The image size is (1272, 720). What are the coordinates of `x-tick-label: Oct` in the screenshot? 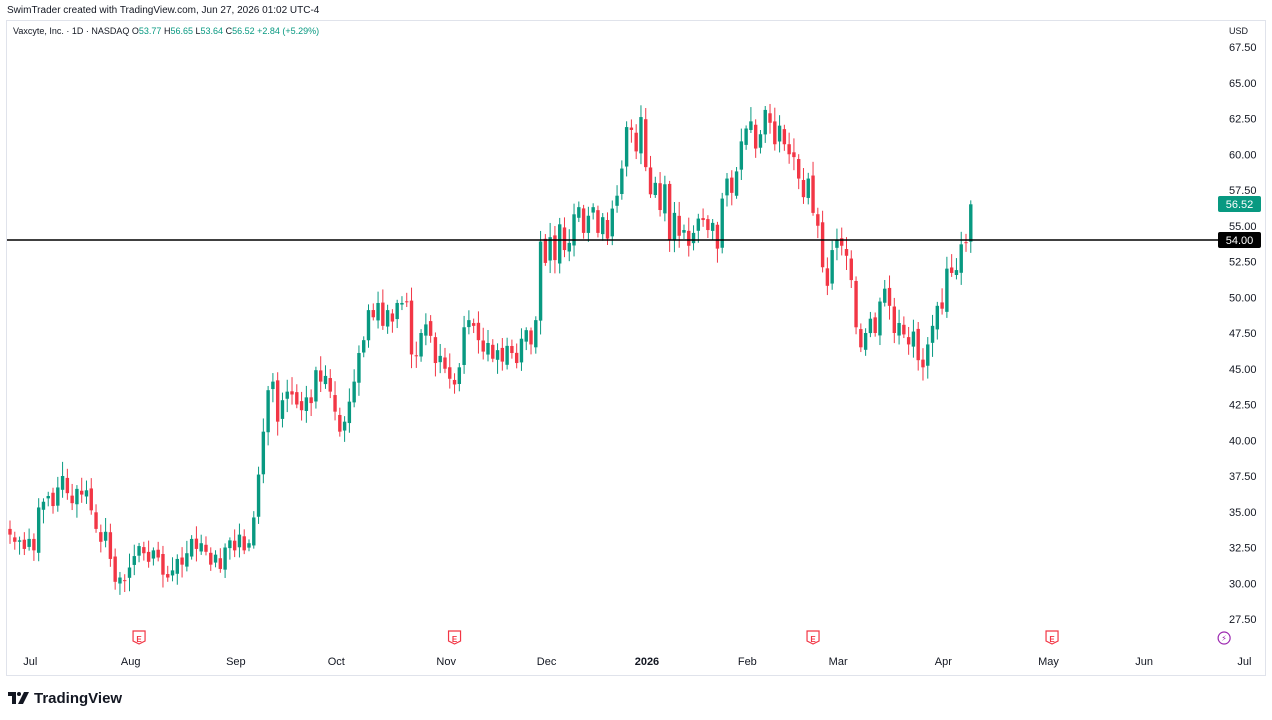 It's located at (336, 662).